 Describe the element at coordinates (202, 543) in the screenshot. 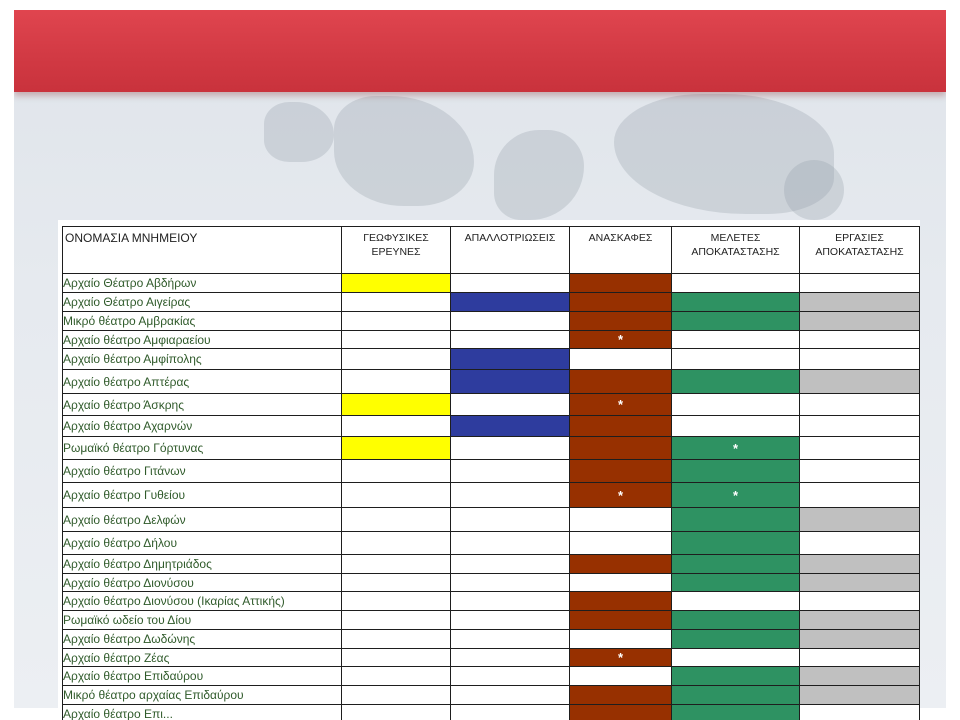

I see `monument-name: Αρχαίο θέατρο Δήλου` at that location.